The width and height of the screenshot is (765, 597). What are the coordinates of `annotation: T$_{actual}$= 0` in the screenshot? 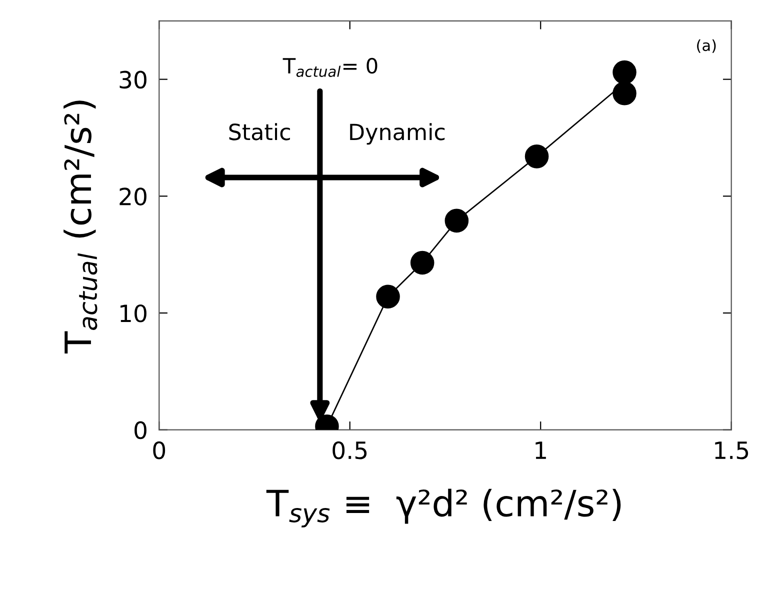 It's located at (330, 67).